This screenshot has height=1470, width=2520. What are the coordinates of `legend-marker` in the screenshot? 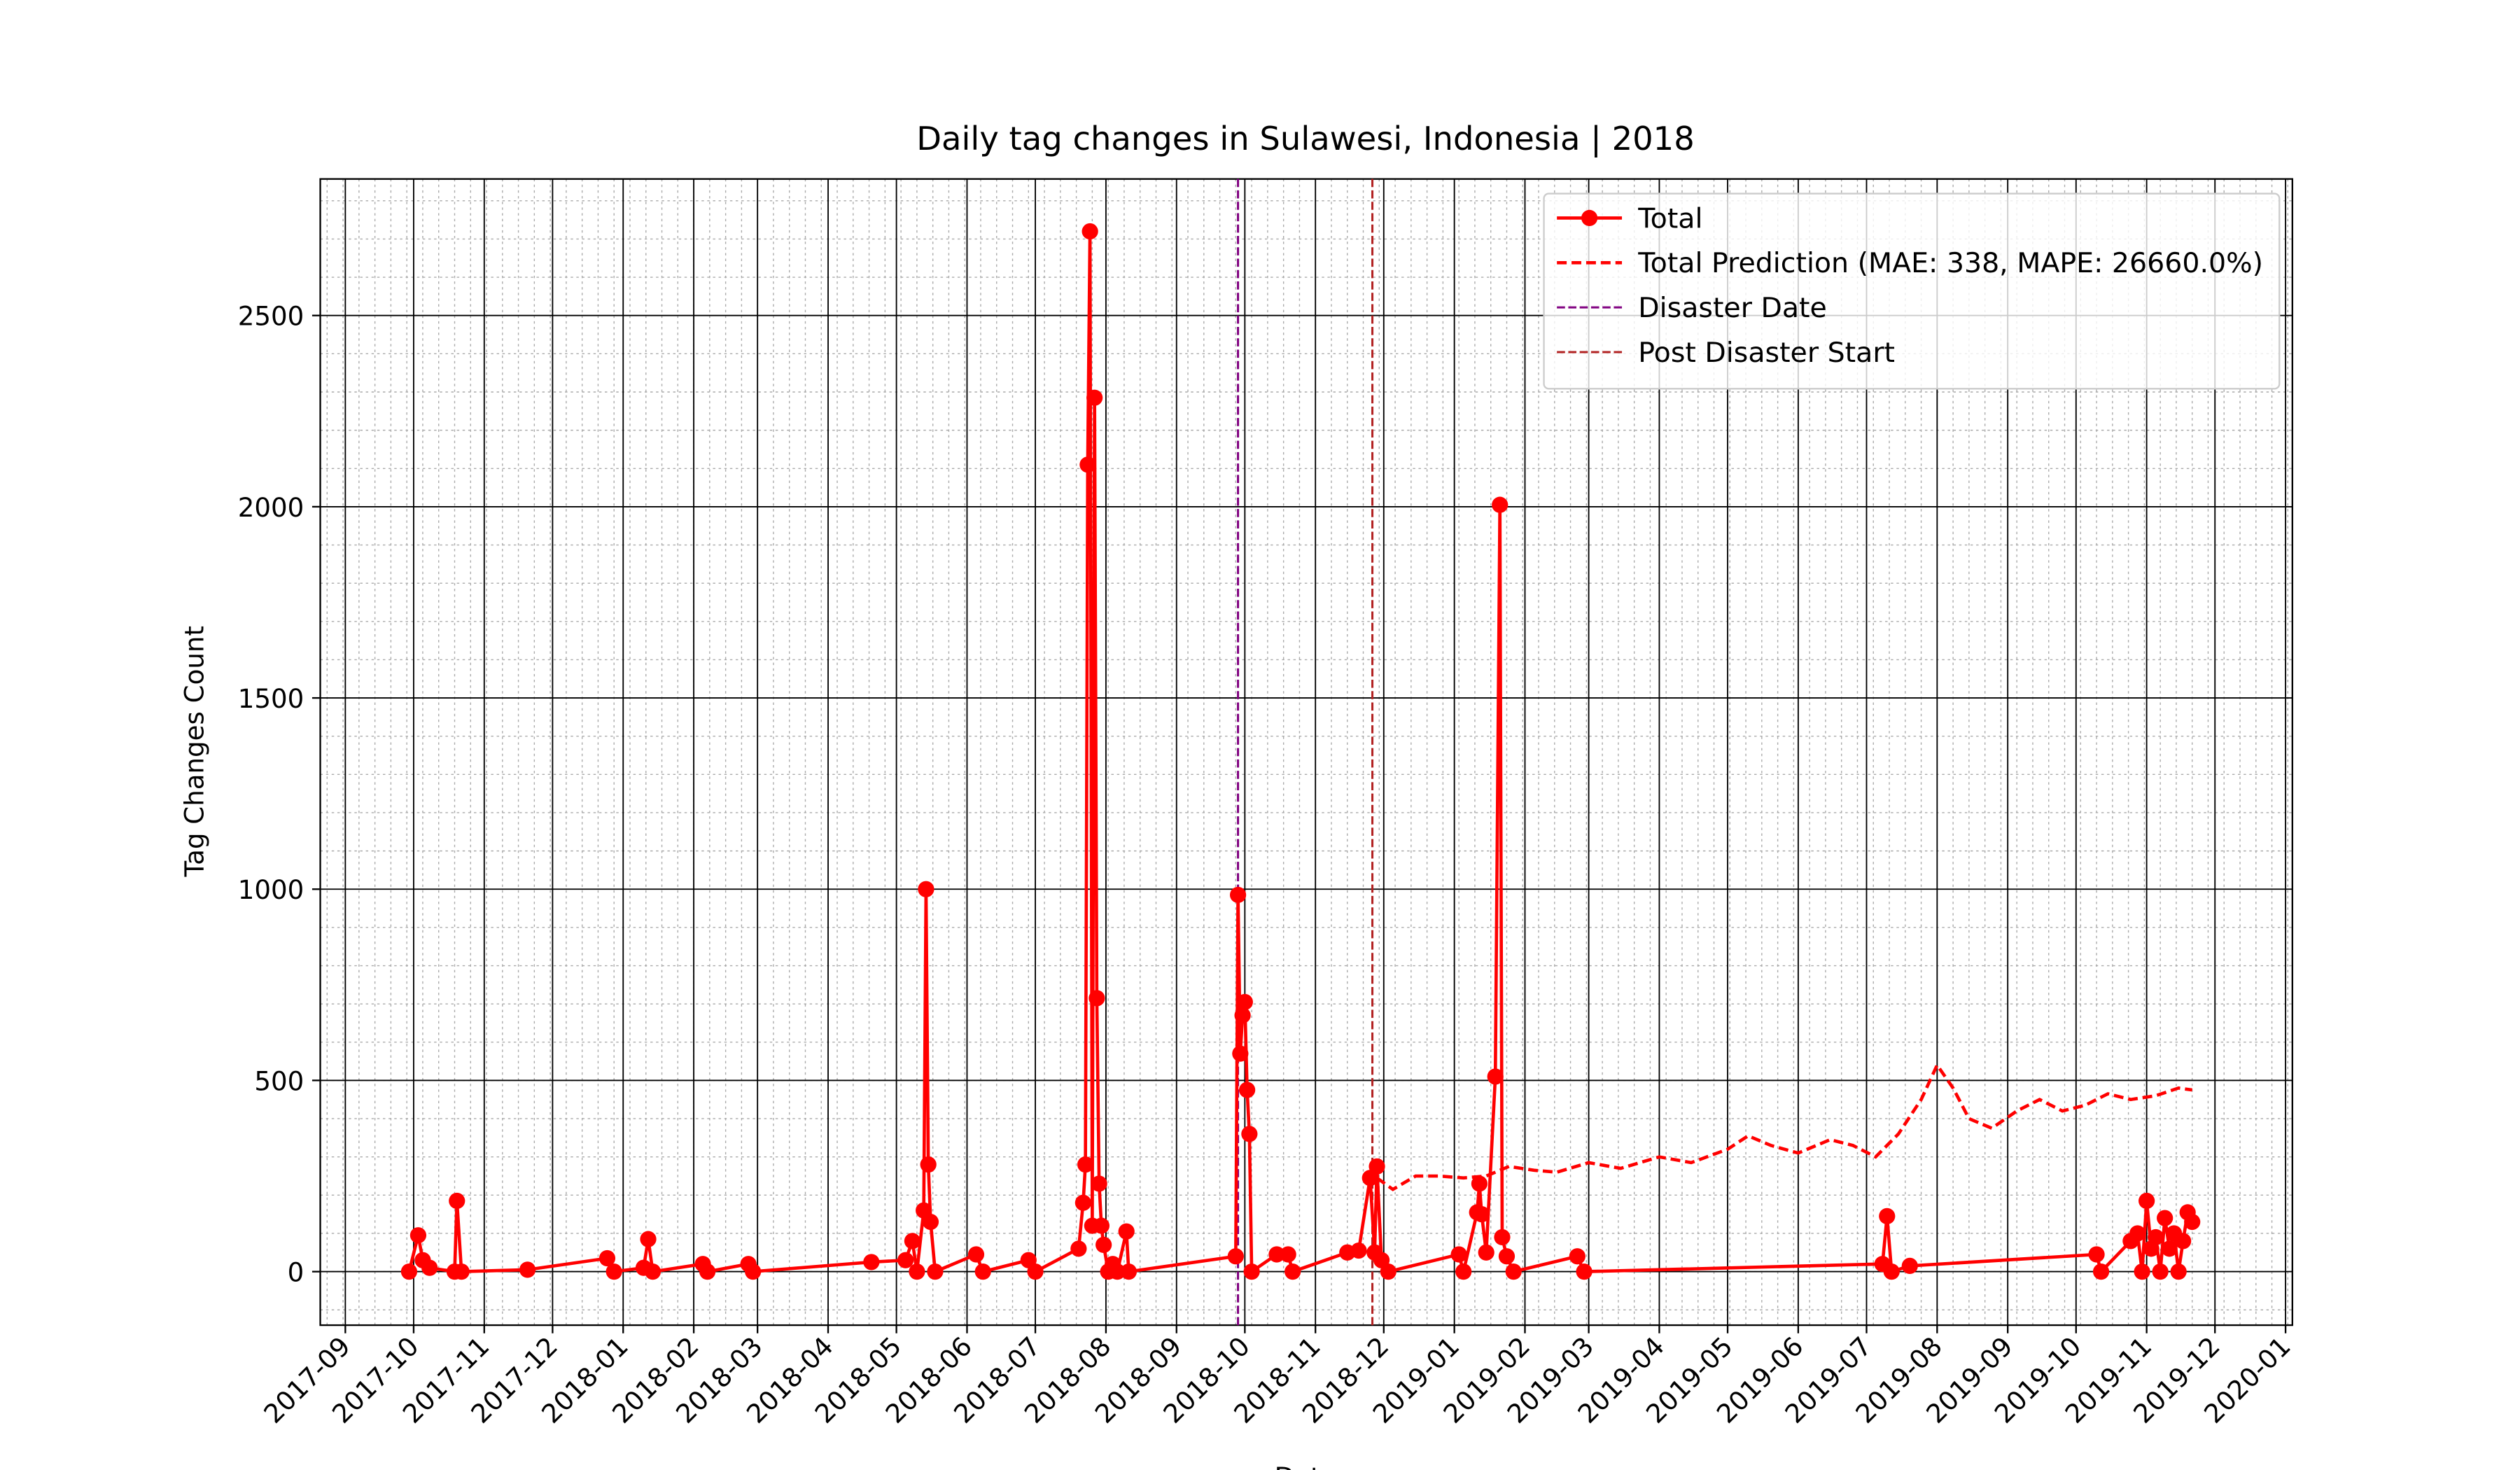 It's located at (1589, 218).